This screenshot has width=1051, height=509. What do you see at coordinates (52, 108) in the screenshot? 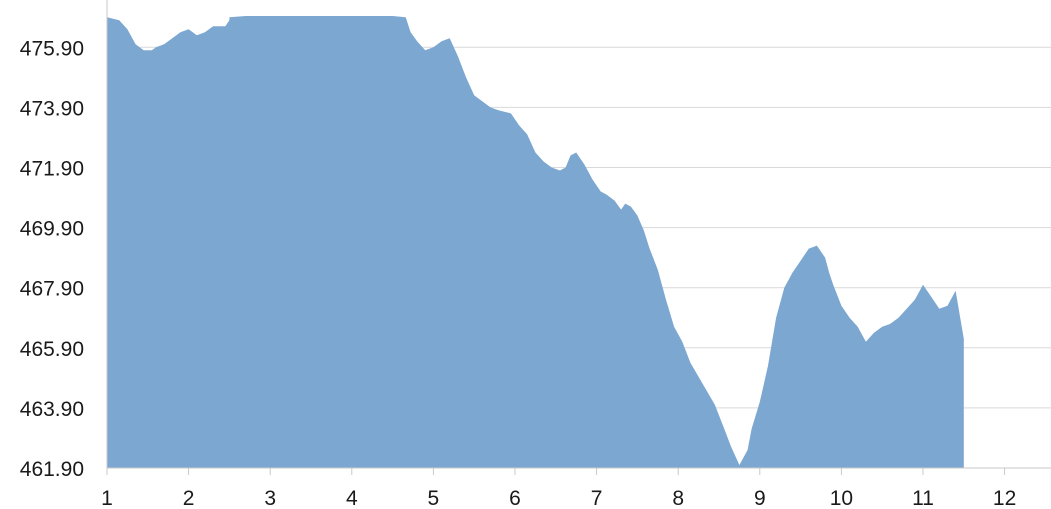
I see `y-tick-label: 473.90` at bounding box center [52, 108].